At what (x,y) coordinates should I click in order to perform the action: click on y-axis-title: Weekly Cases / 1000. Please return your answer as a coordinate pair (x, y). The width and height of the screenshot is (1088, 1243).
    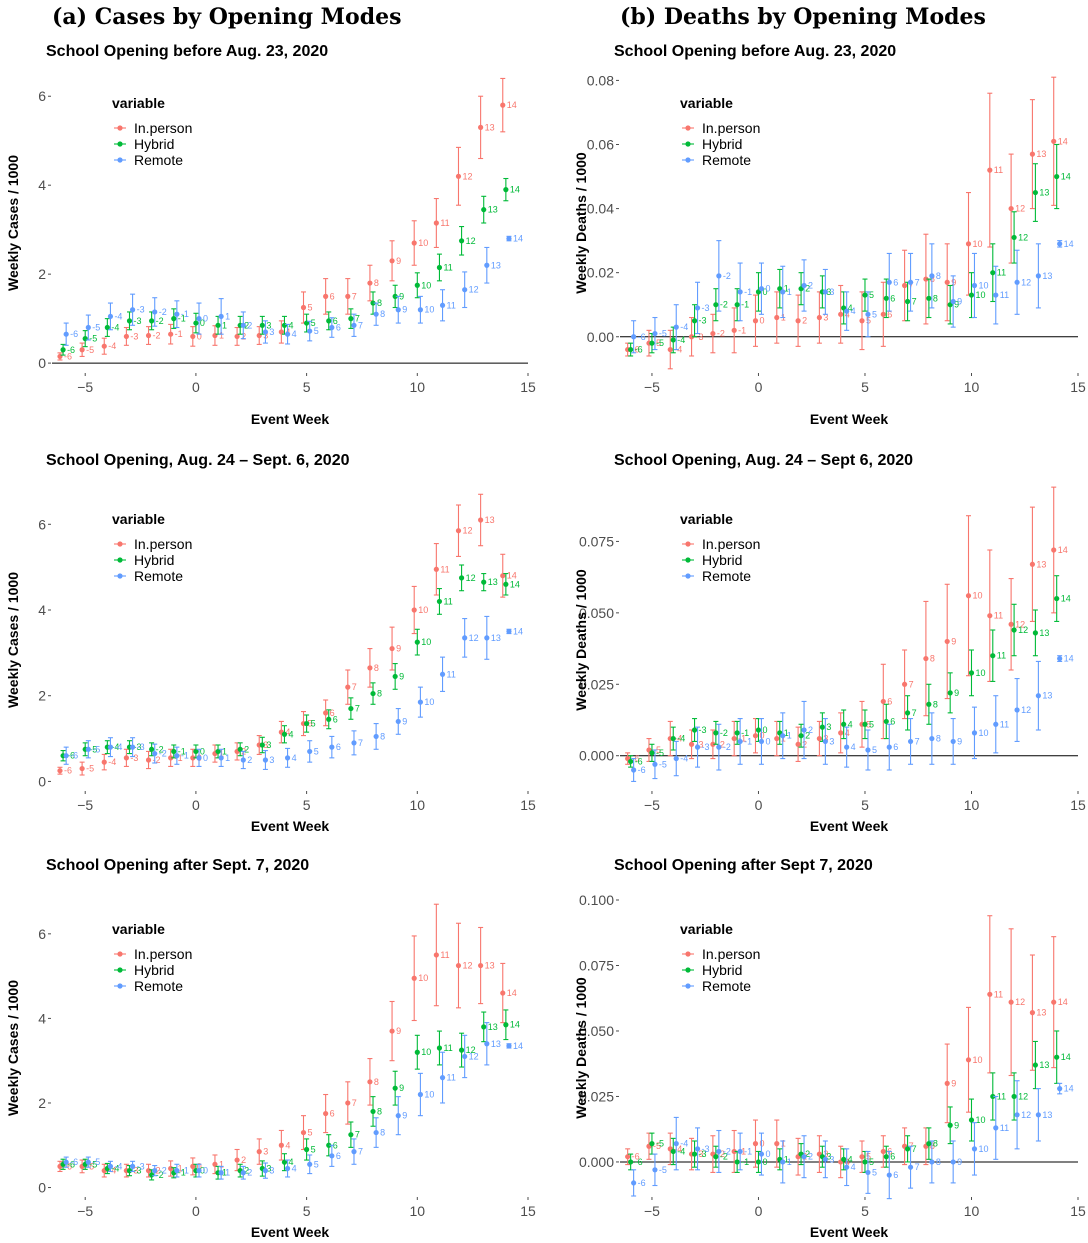
    Looking at the image, I should click on (13, 223).